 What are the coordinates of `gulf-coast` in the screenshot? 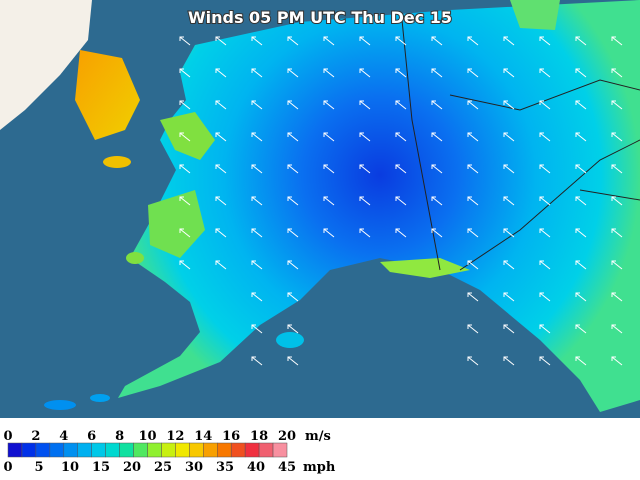 It's located at (425, 268).